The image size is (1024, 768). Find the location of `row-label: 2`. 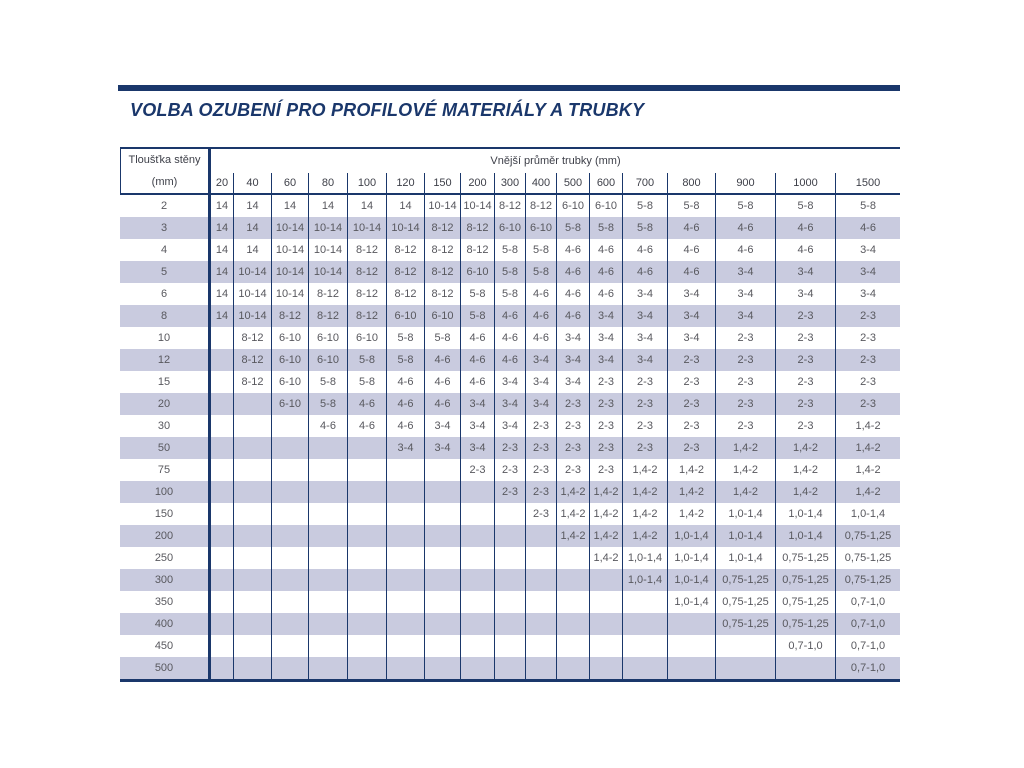

row-label: 2 is located at coordinates (165, 206).